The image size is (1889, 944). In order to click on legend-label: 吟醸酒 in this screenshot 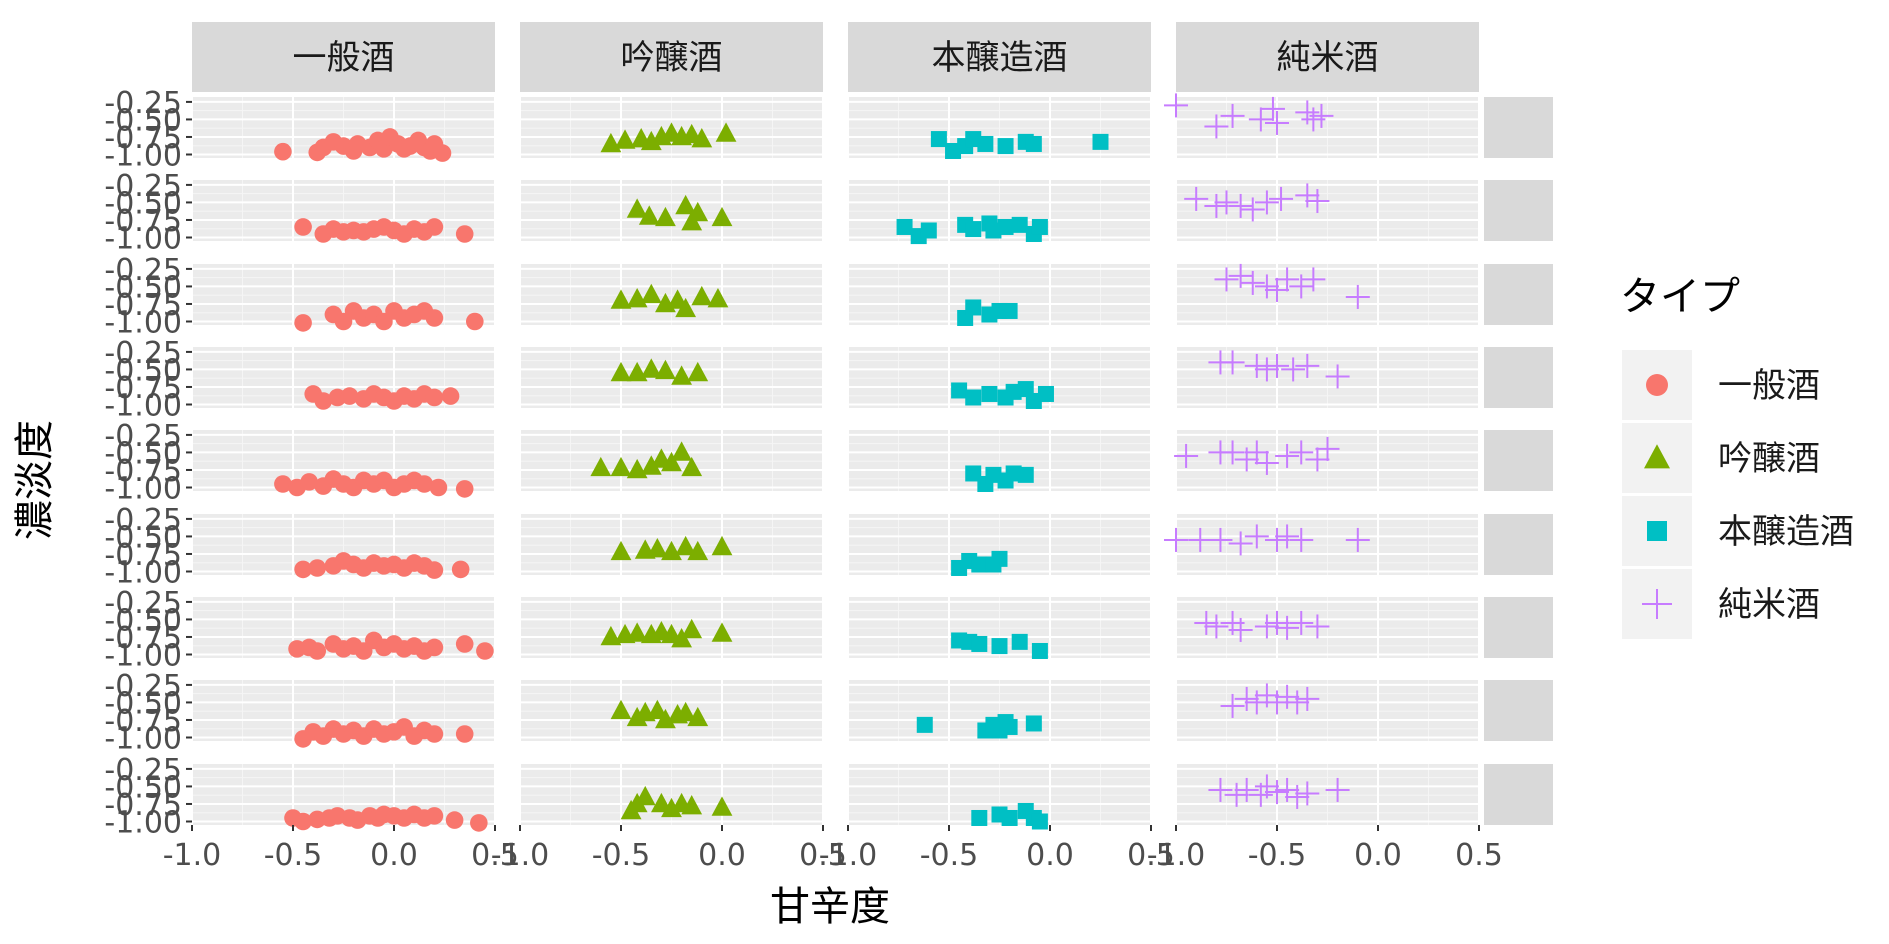, I will do `click(1769, 459)`.